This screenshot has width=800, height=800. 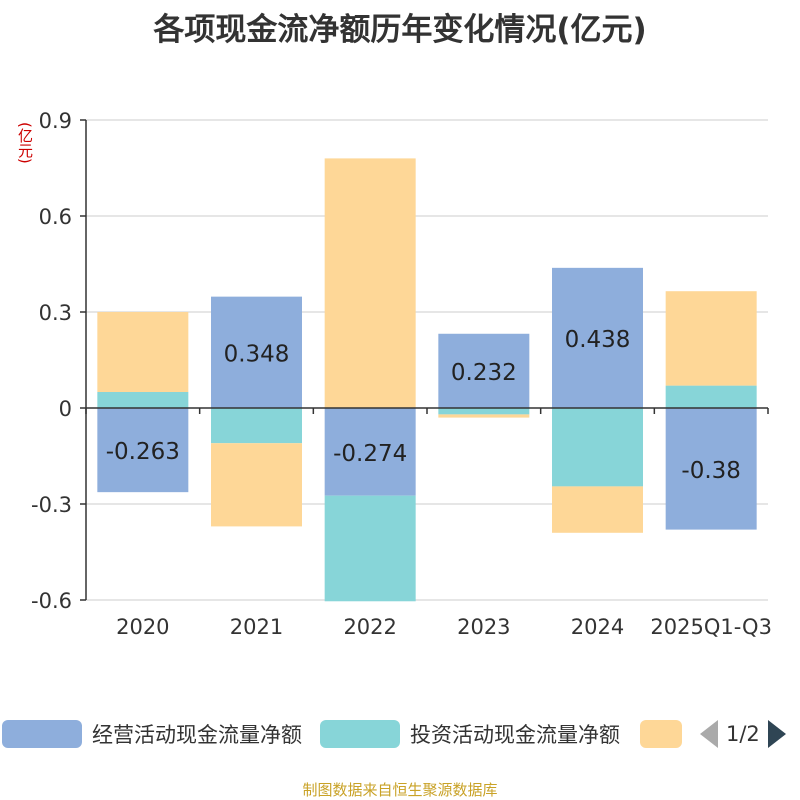 What do you see at coordinates (483, 627) in the screenshot?
I see `x-tick-label: 2023` at bounding box center [483, 627].